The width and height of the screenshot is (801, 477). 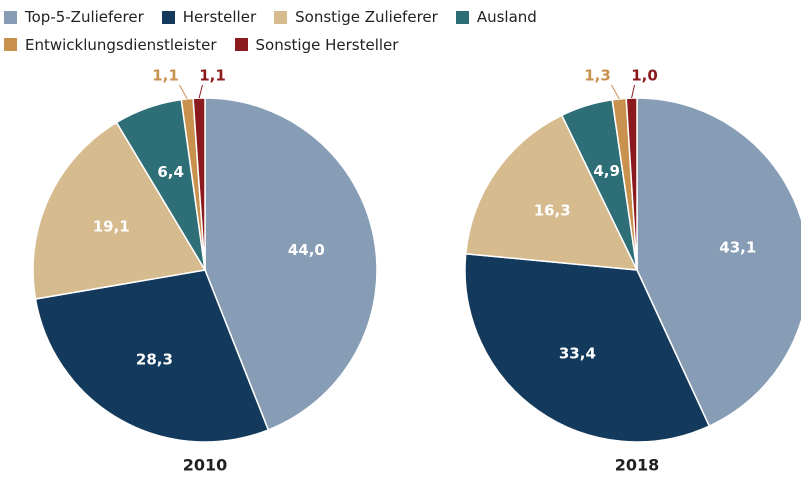 I want to click on legend-label: Ausland, so click(x=506, y=17).